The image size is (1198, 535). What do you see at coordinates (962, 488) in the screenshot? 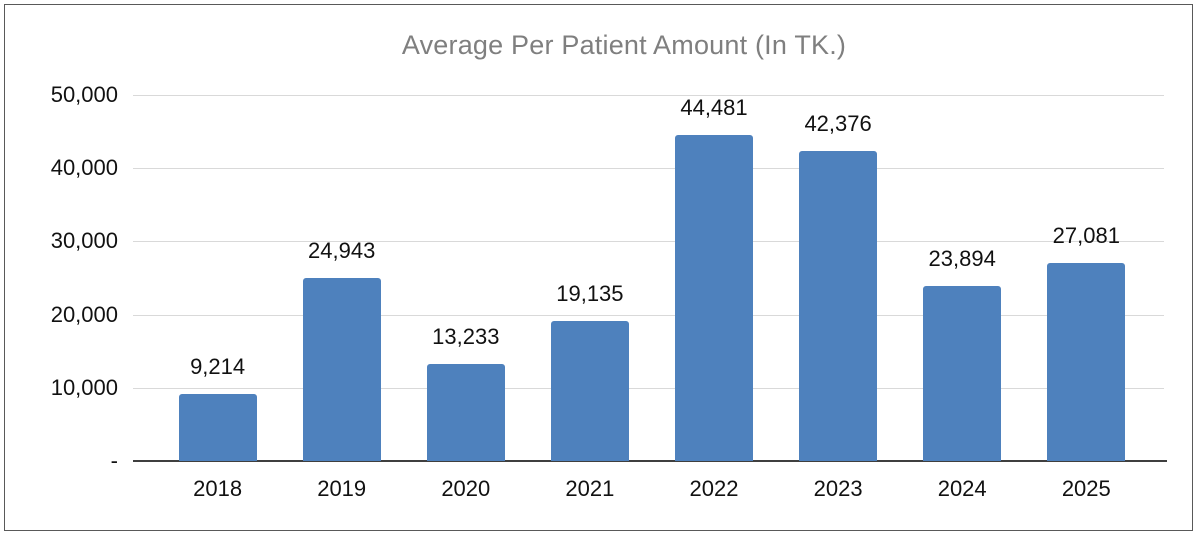
I see `x-axis-label-2024: 2024` at bounding box center [962, 488].